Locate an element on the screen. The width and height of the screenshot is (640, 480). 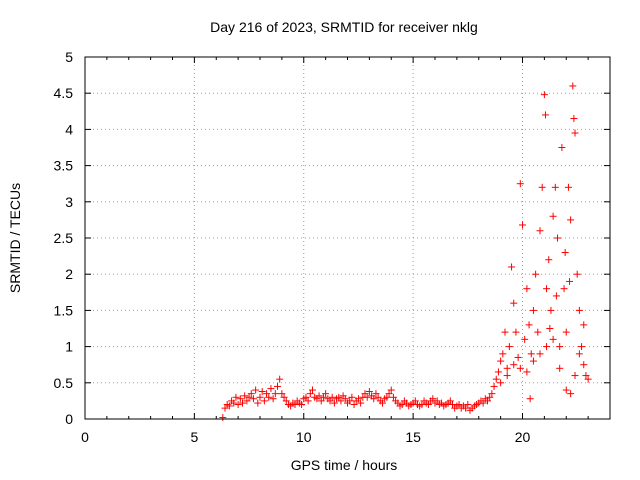
y-tick-labels: 0 0.5 1 1.5 2 2.5 3 3.5 4 4.5 5 is located at coordinates (64, 238).